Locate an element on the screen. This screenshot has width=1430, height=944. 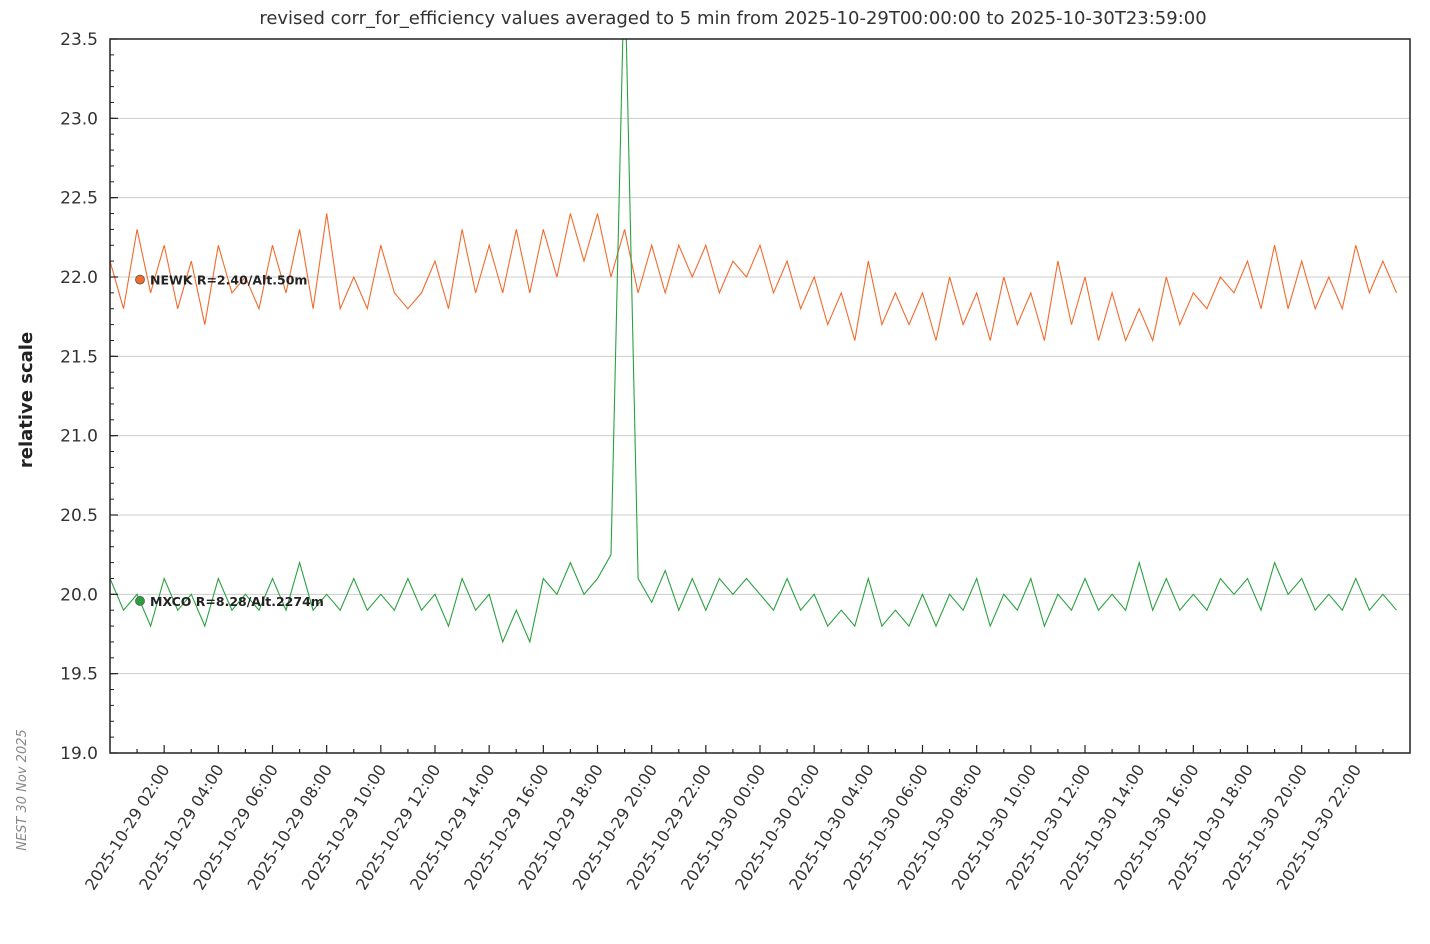
y-tick-label: 19.0 is located at coordinates (79, 754).